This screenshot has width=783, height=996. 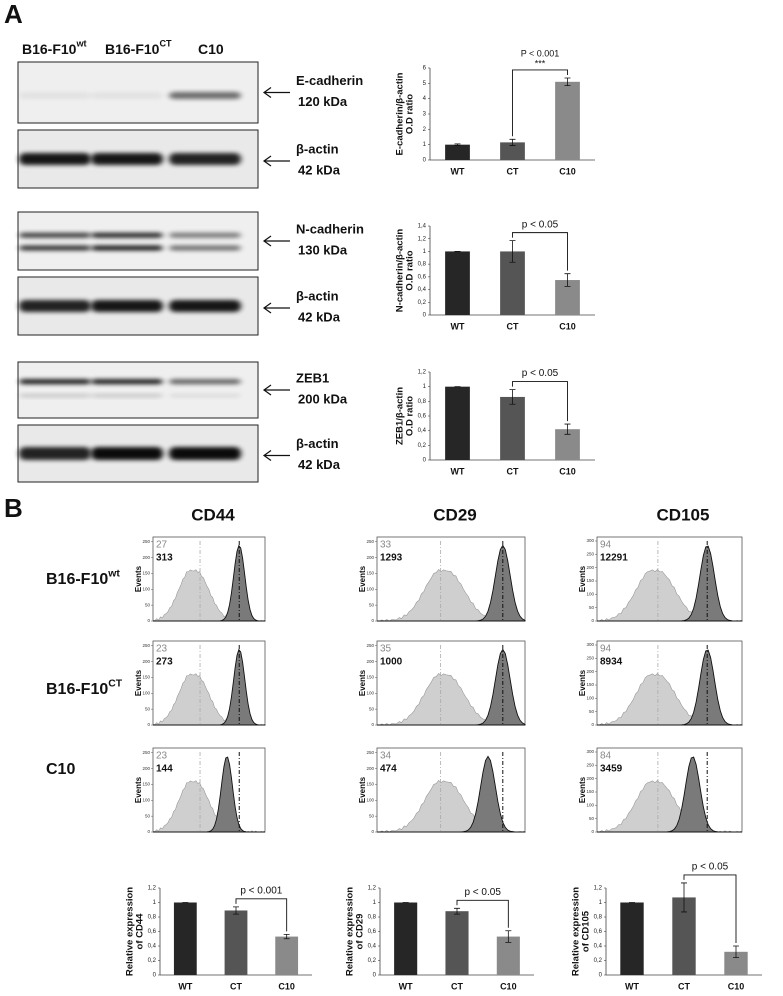 What do you see at coordinates (425, 84) in the screenshot?
I see `y-tick-label: 5` at bounding box center [425, 84].